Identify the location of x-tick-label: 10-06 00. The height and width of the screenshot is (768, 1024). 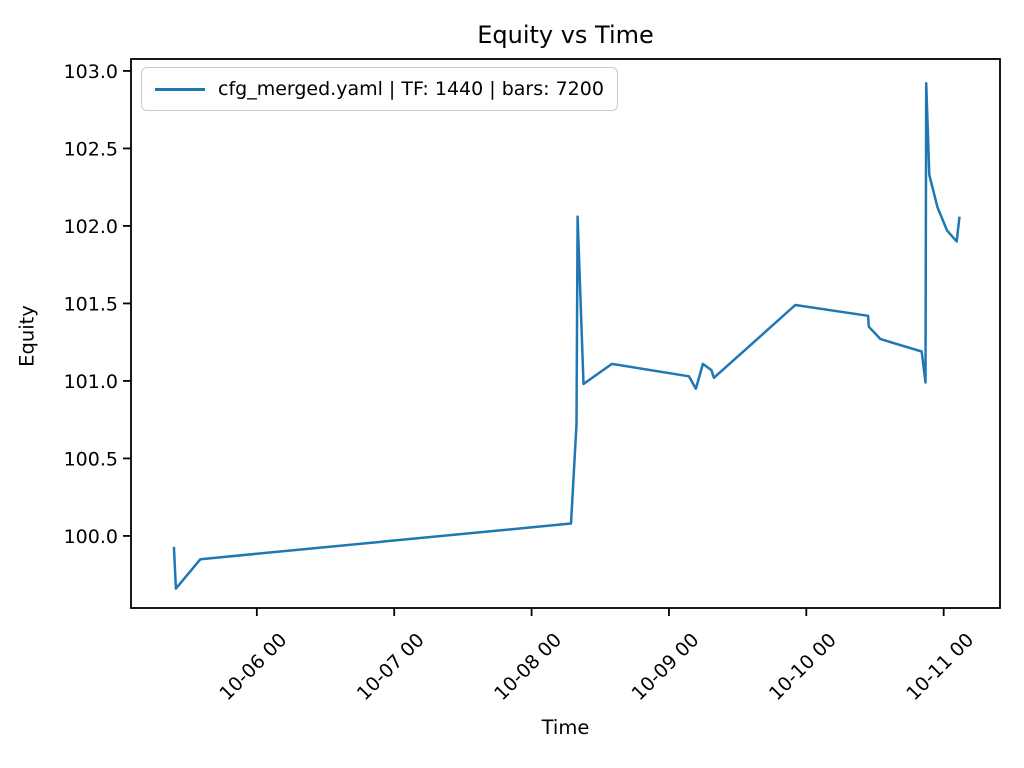
(253, 667).